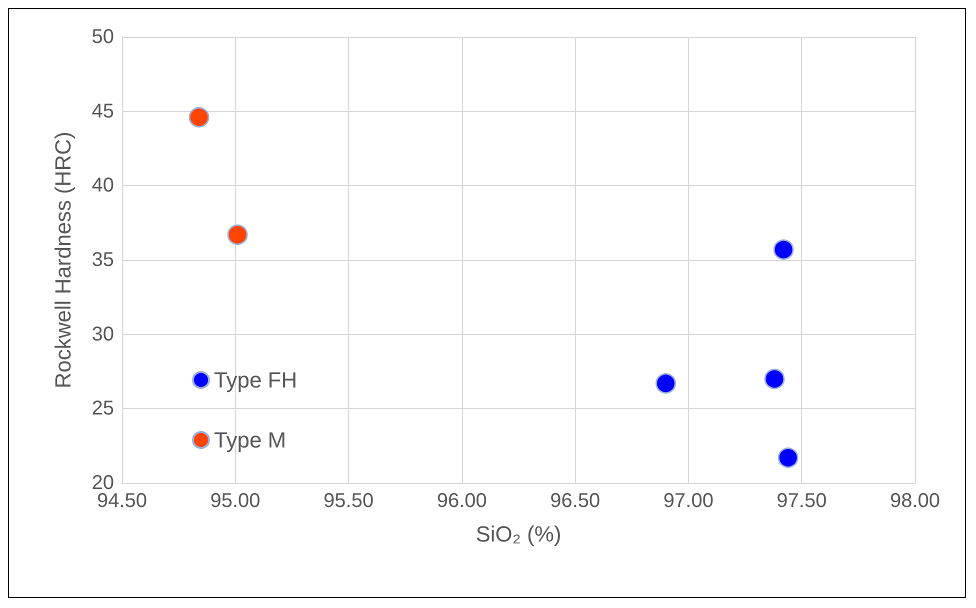 The image size is (976, 608). What do you see at coordinates (519, 534) in the screenshot?
I see `x-axis-title: SiO₂ (%)` at bounding box center [519, 534].